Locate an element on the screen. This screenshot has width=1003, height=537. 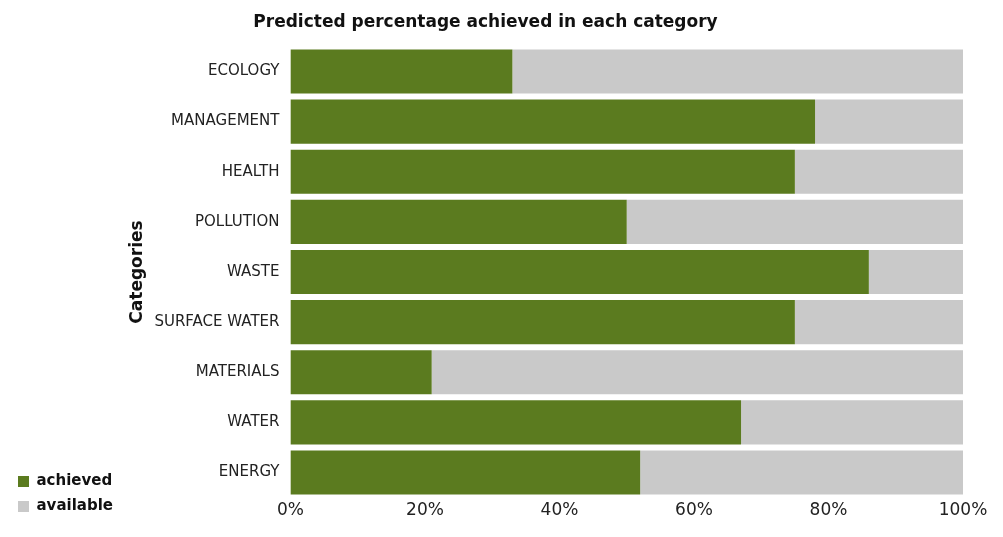
x-tick-label: 80% is located at coordinates (828, 509).